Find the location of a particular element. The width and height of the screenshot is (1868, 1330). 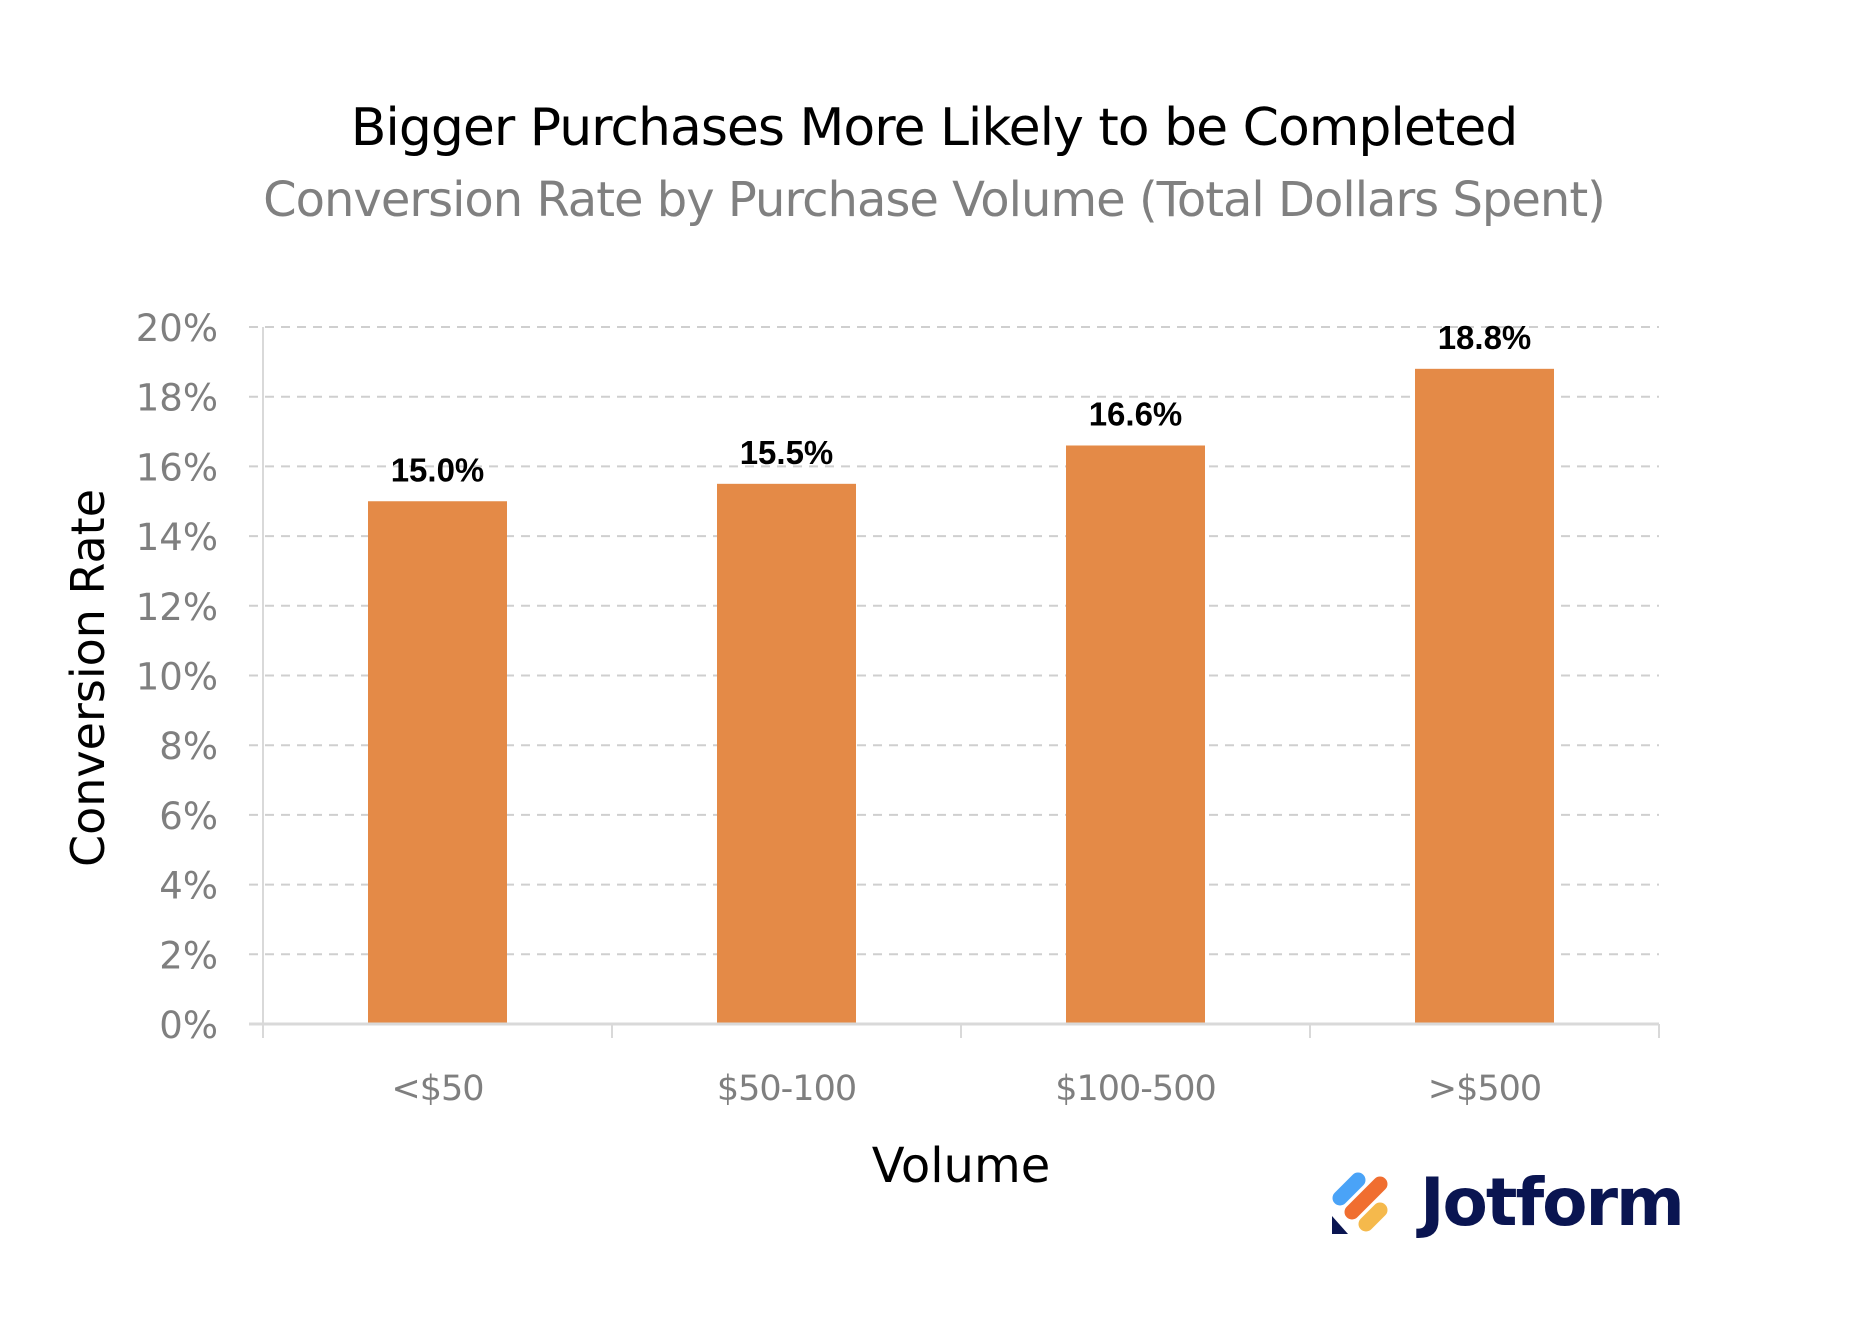

x-tick-label: $50-100 is located at coordinates (786, 1089).